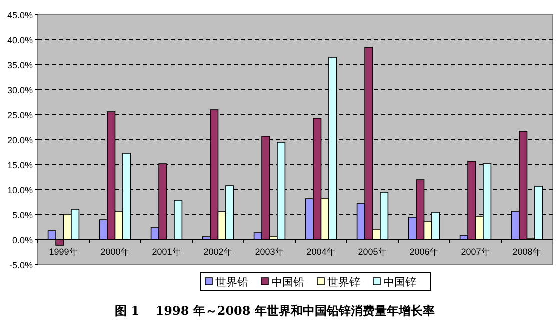 Image resolution: width=560 pixels, height=327 pixels. Describe the element at coordinates (373, 252) in the screenshot. I see `x-tick-label: 2005年` at that location.